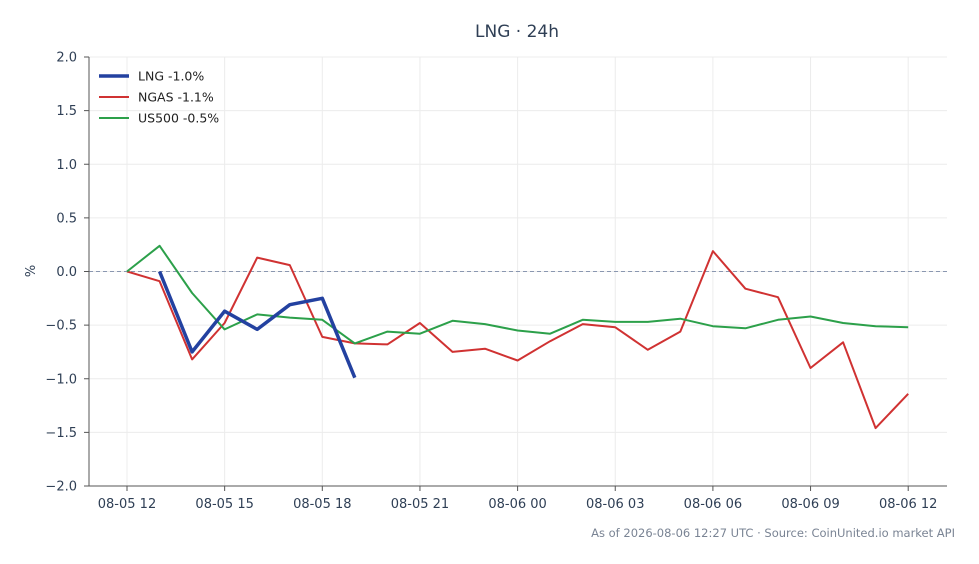 This screenshot has height=564, width=979. I want to click on y-tick-label: 0.0, so click(66, 272).